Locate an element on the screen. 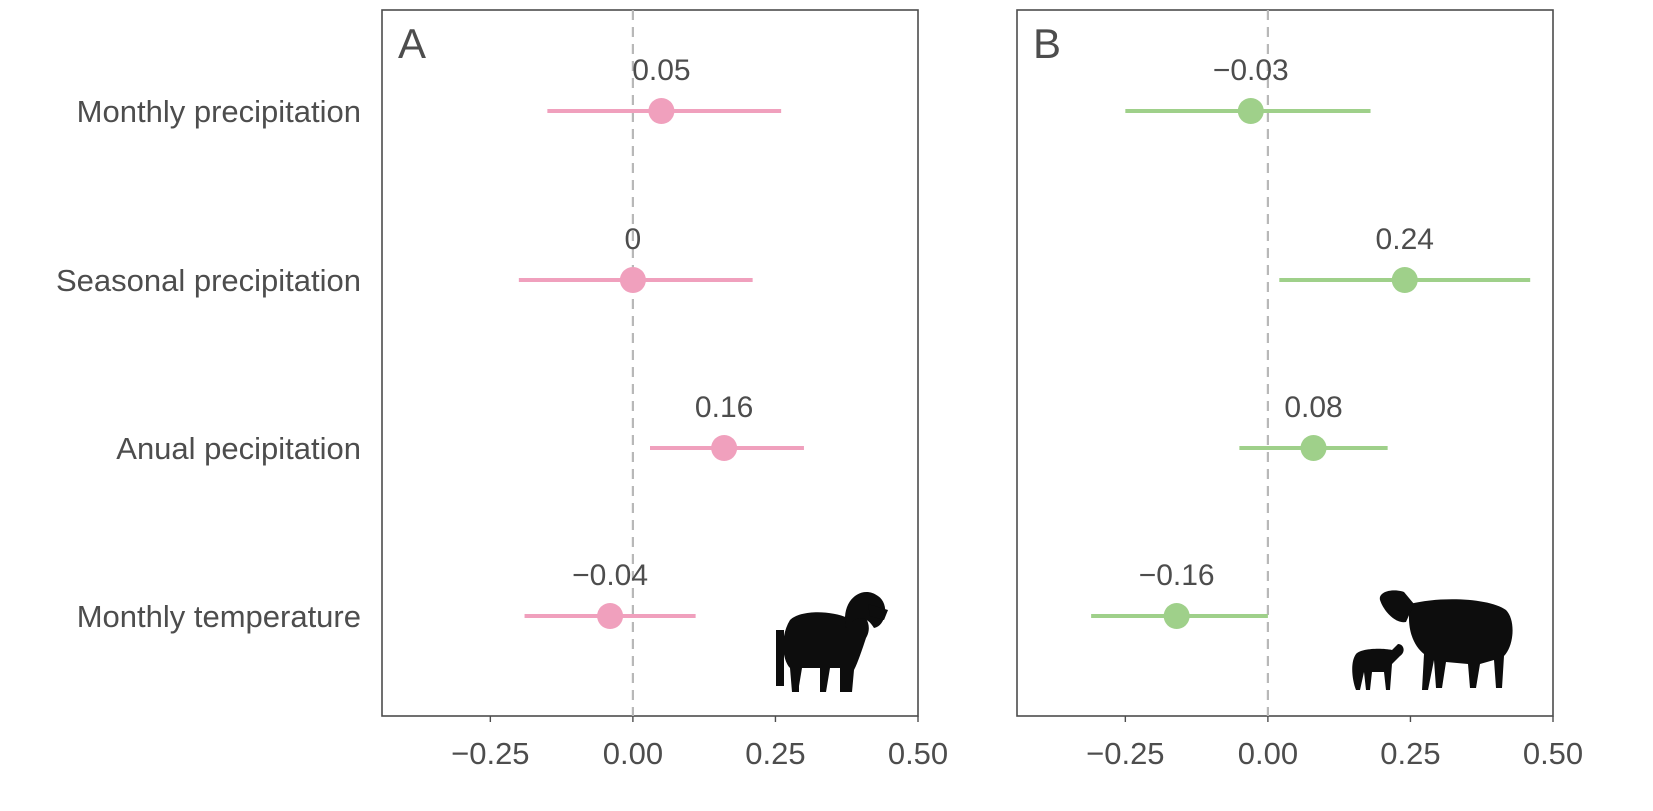 Image resolution: width=1653 pixels, height=811 pixels. estimate-value-label: 0.05 is located at coordinates (661, 70).